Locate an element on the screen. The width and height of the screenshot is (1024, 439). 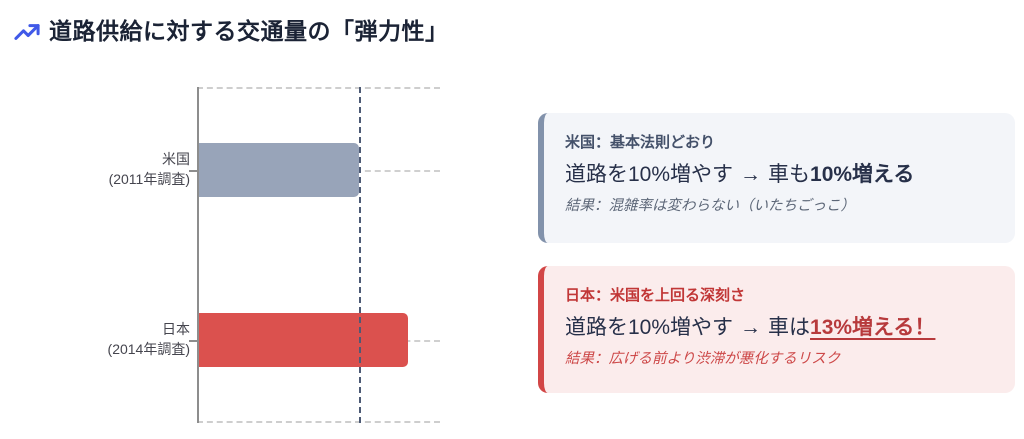
us-emphasis-text: 10%増える is located at coordinates (862, 174).